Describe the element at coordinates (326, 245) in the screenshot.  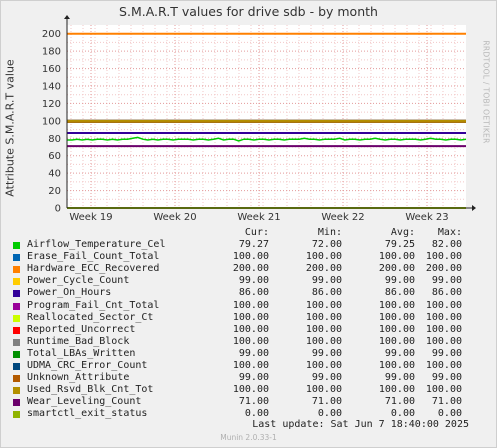
I see `legend-value-min: 72.00` at that location.